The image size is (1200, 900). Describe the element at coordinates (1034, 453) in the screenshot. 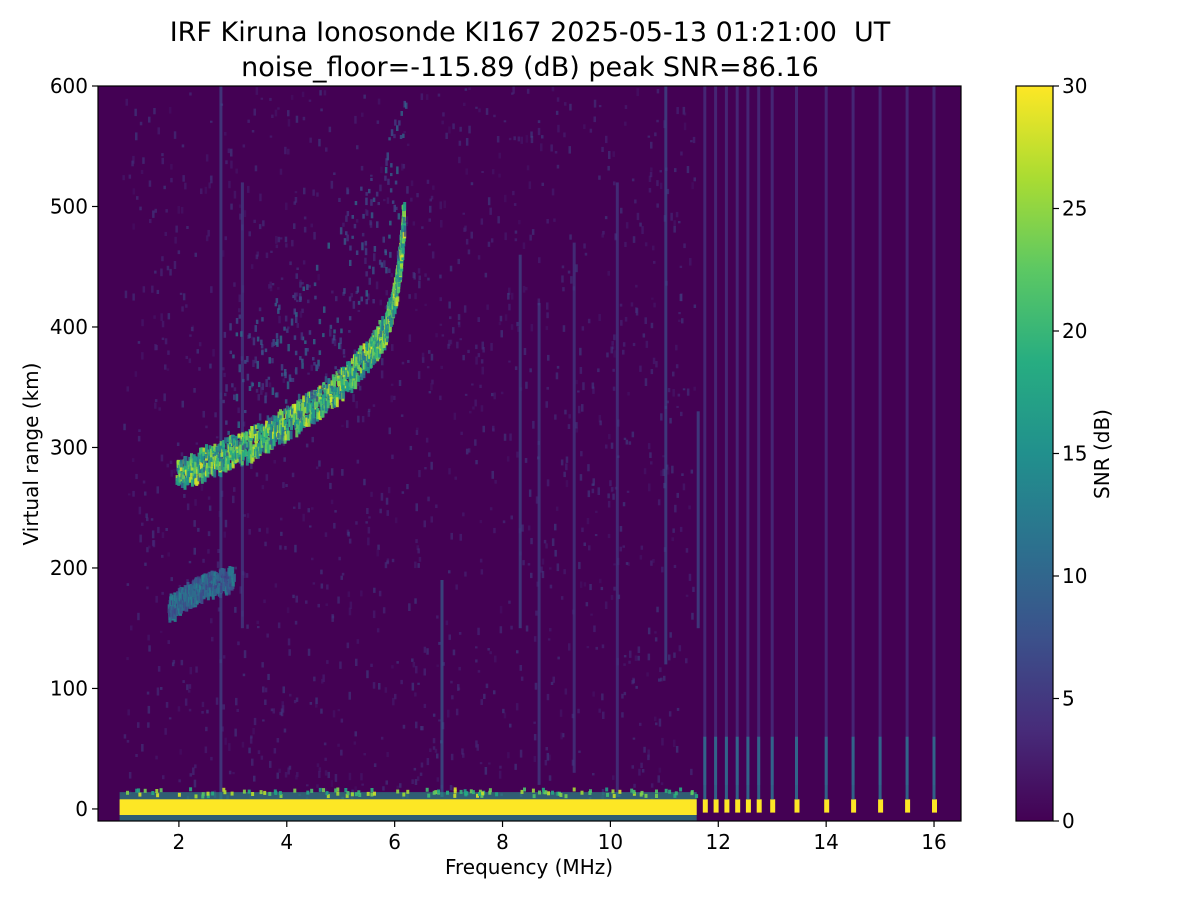

I see `colorbar-gradient` at that location.